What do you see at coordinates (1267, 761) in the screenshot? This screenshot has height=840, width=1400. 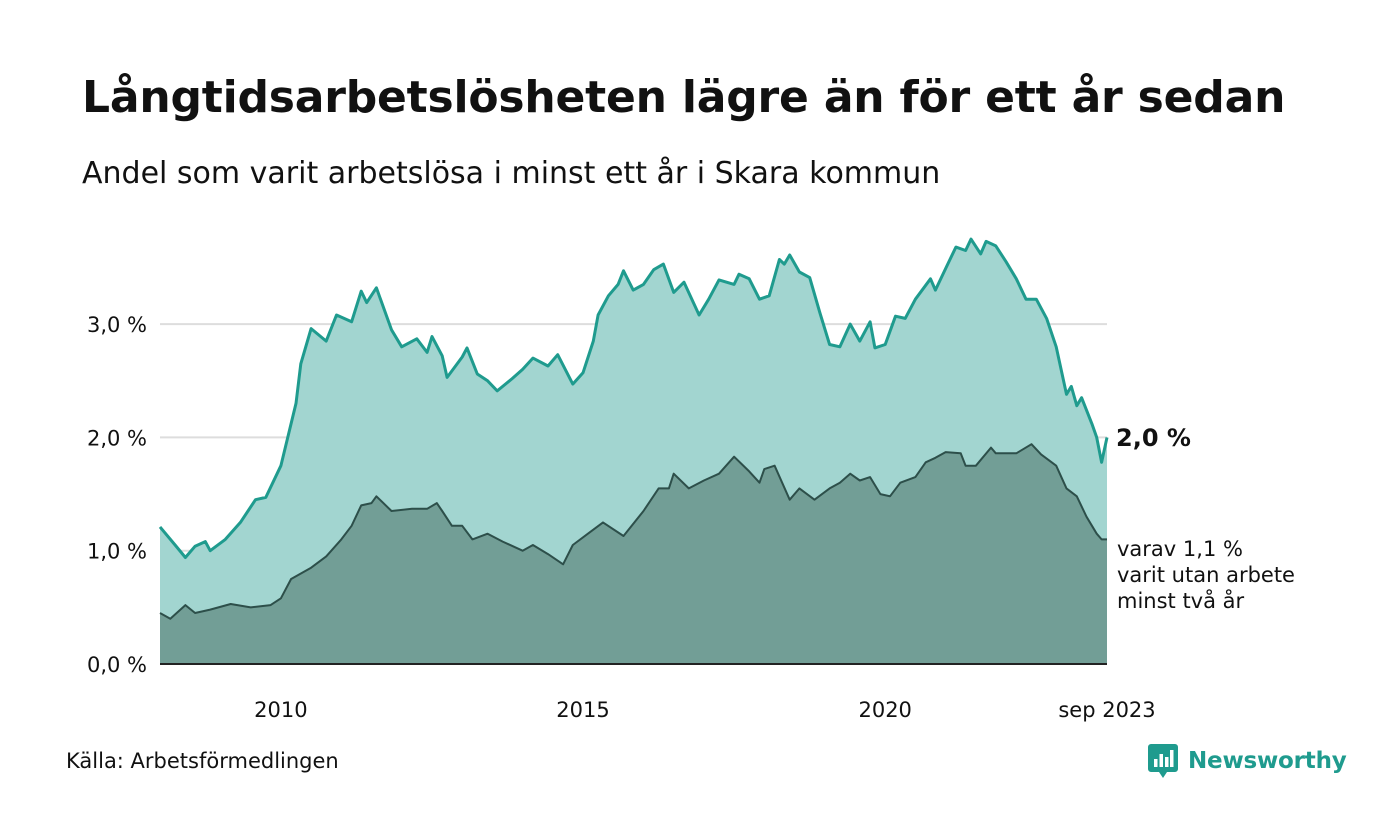 I see `brand-name: Newsworthy` at bounding box center [1267, 761].